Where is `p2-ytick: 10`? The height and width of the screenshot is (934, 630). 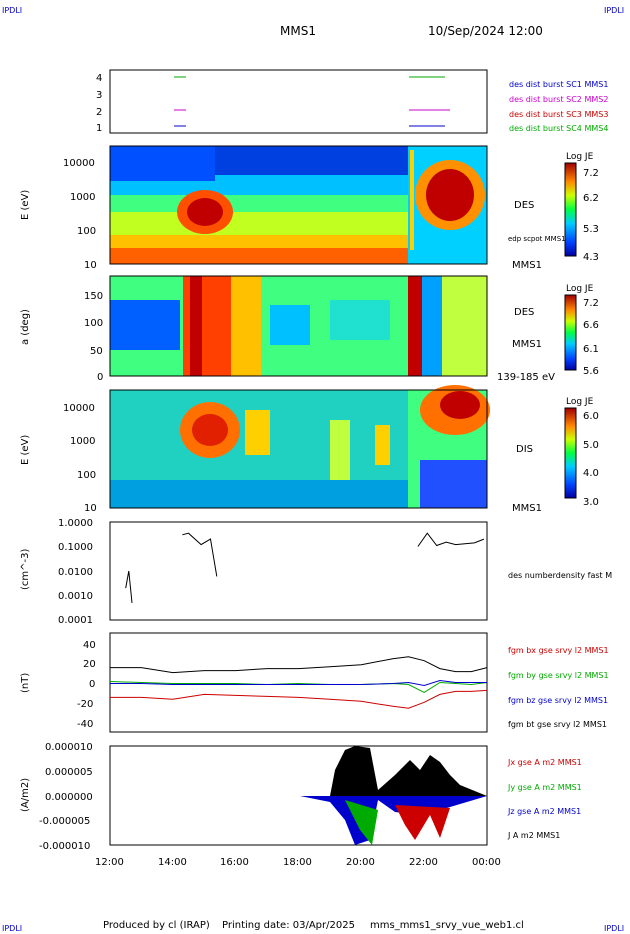 p2-ytick: 10 is located at coordinates (90, 265).